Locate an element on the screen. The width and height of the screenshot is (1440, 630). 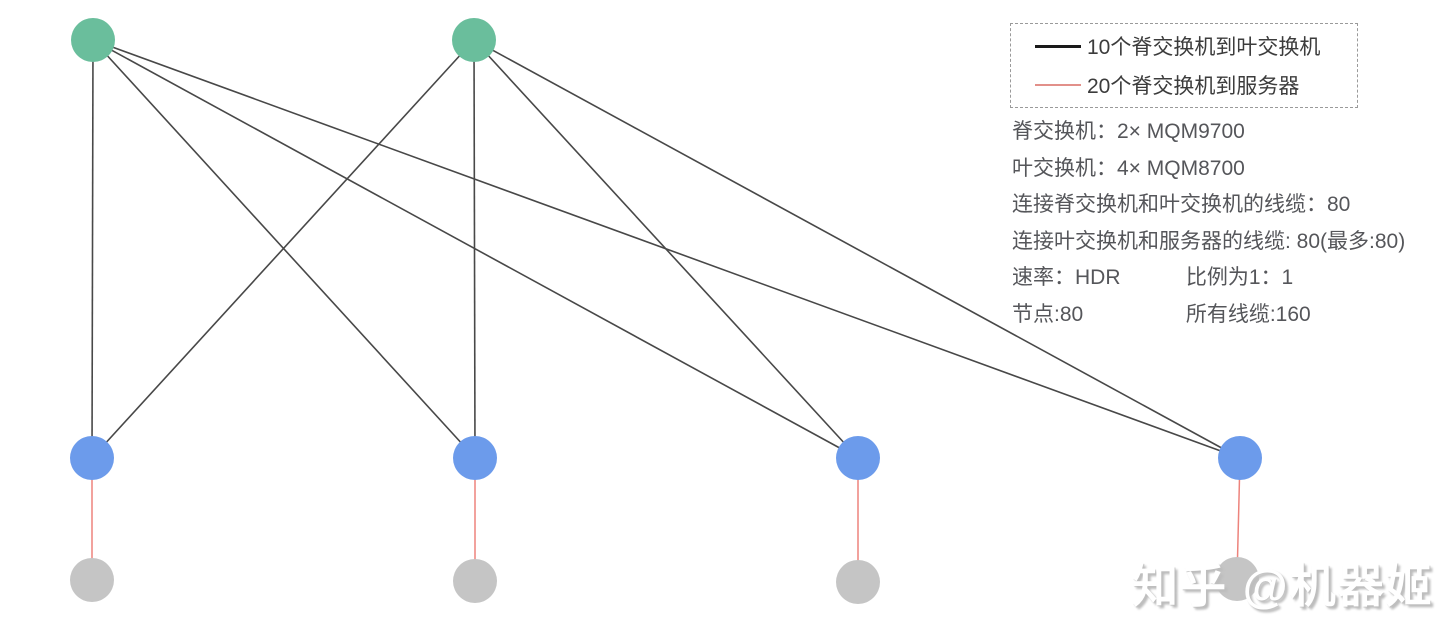
spec-text-ratio: 比例为1：1 is located at coordinates (1239, 277).